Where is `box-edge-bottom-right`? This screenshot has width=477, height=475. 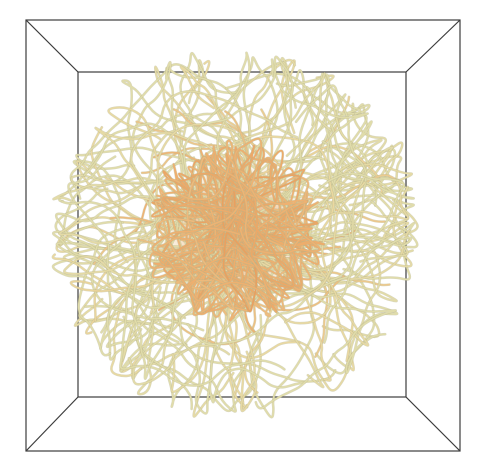 box-edge-bottom-right is located at coordinates (433, 424).